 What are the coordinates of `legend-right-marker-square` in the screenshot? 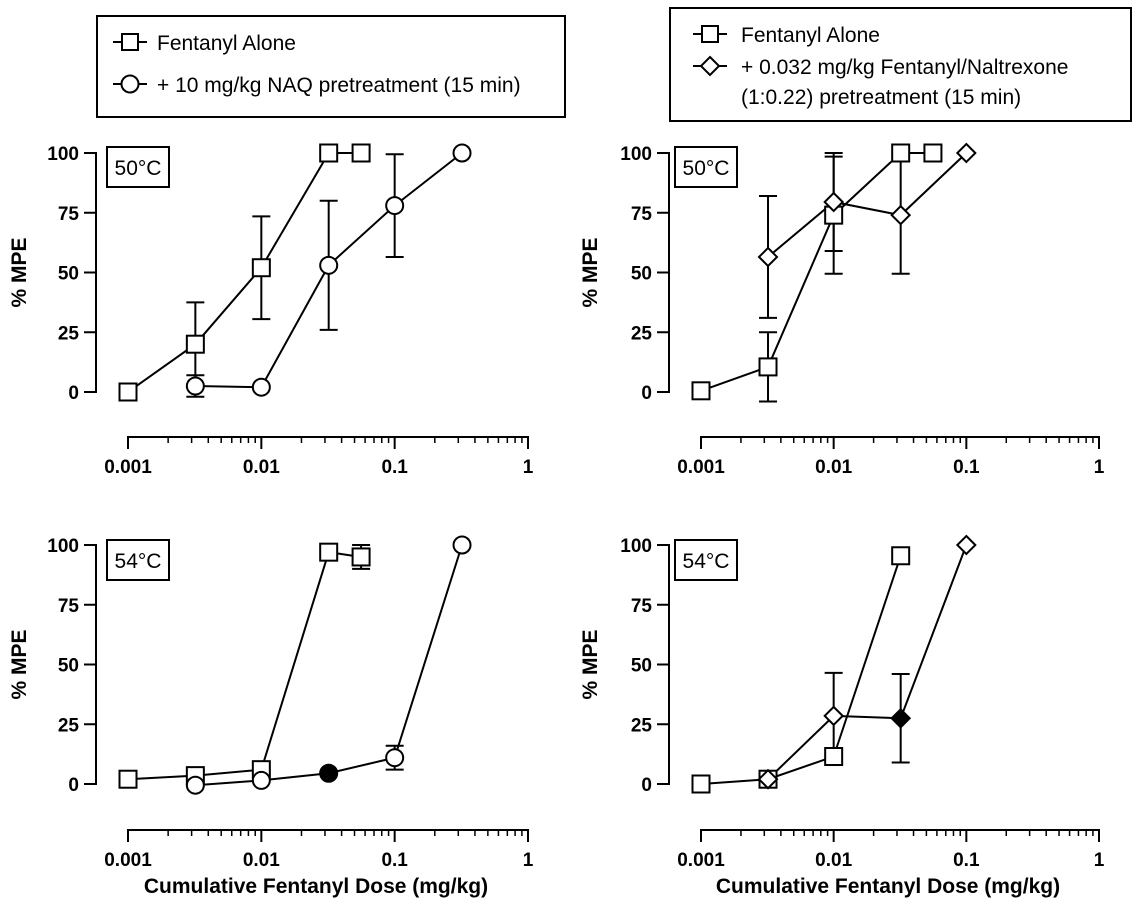 It's located at (710, 34).